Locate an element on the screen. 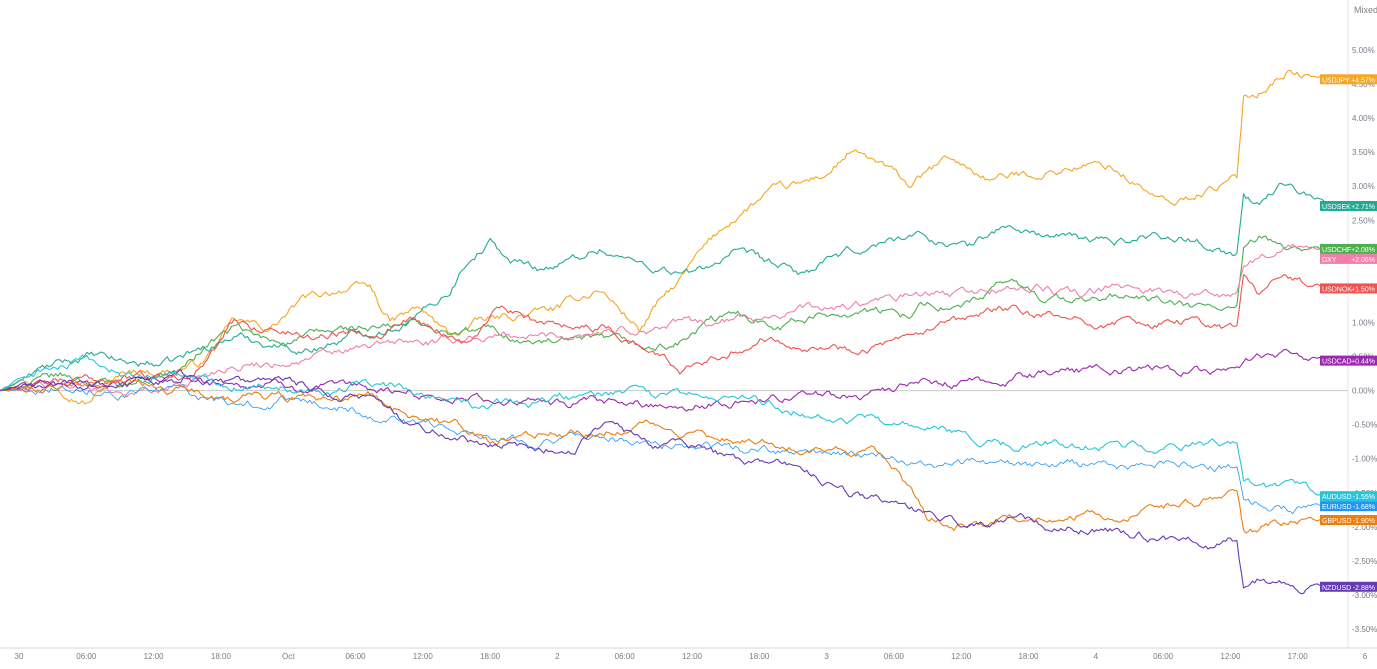 Image resolution: width=1377 pixels, height=669 pixels. price-label-usdnok: USDNOK +1.50% is located at coordinates (1348, 288).